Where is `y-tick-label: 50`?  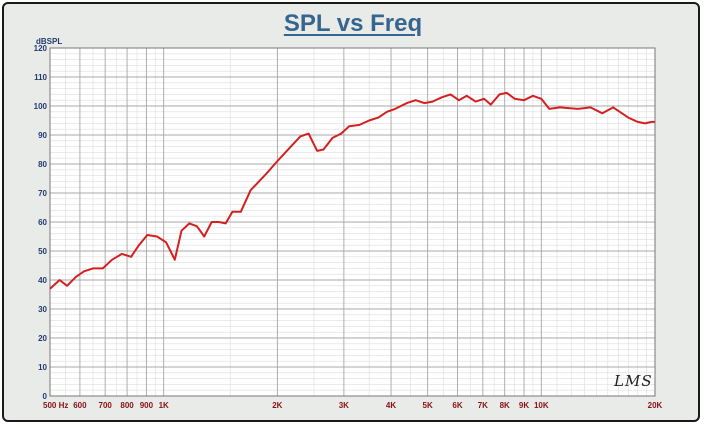
y-tick-label: 50 is located at coordinates (42, 251).